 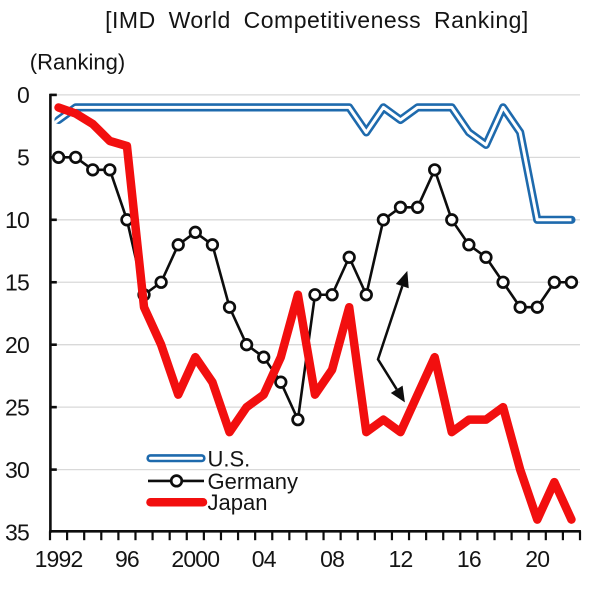 What do you see at coordinates (229, 458) in the screenshot?
I see `svg-text: U.S.` at bounding box center [229, 458].